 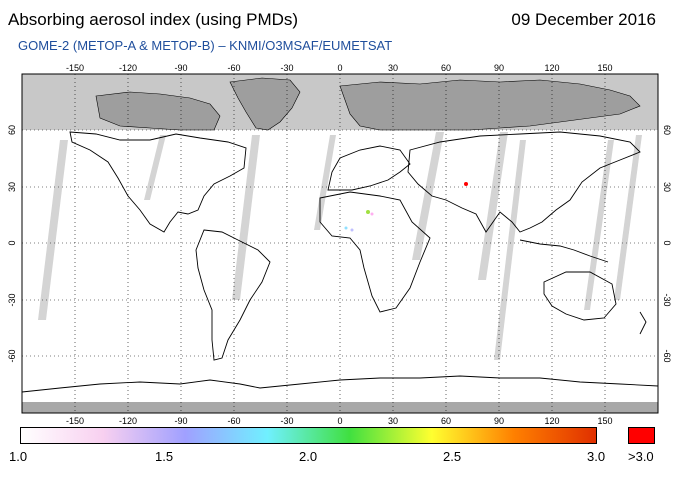 What do you see at coordinates (641, 456) in the screenshot?
I see `colorbar-over-label: >3.0` at bounding box center [641, 456].